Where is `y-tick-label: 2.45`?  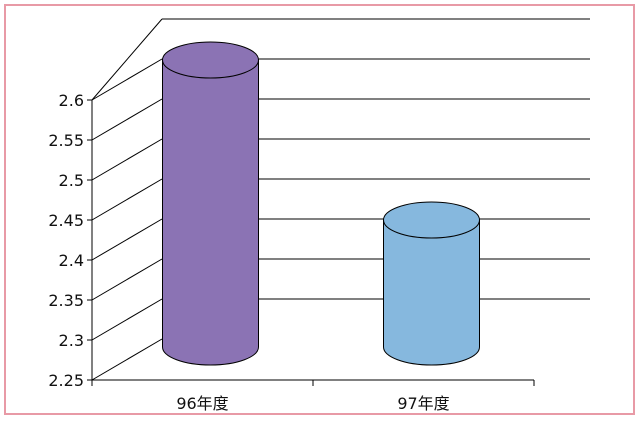
y-tick-label: 2.45 is located at coordinates (66, 220).